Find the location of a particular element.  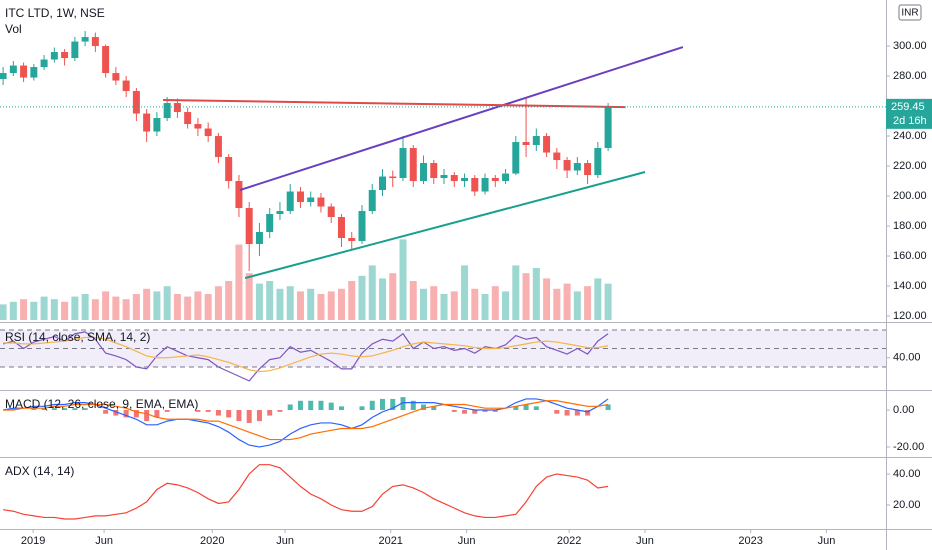

x-tick-label: 2019 is located at coordinates (33, 541).